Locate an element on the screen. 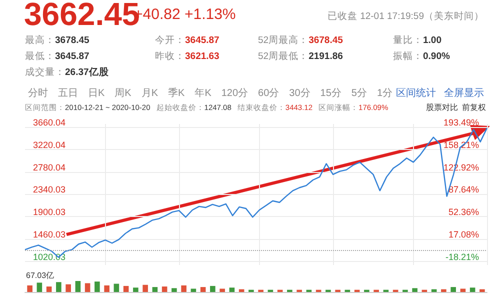 This screenshot has width=500, height=300. y-tick-label: 1460.03 is located at coordinates (49, 235).